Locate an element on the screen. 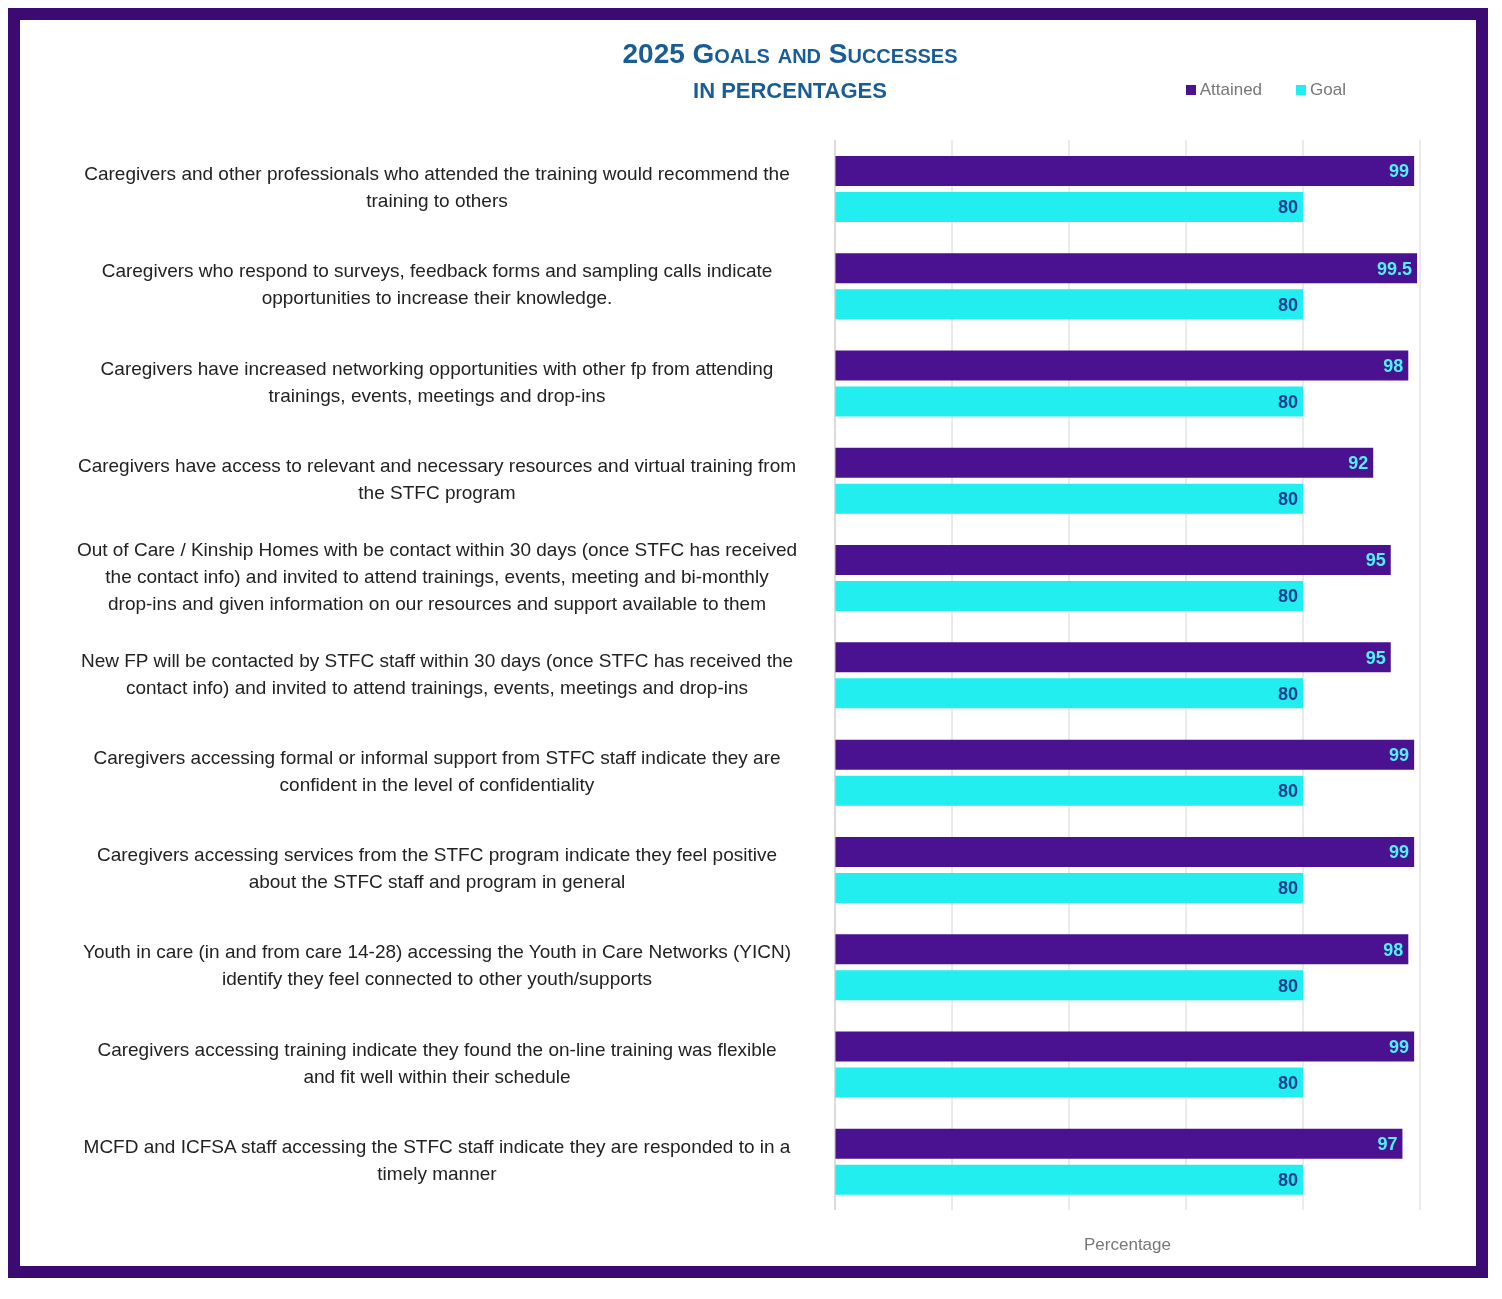 The image size is (1502, 1299). y-tick-label: Caregivers who respond to surveys, feedback forms and sampling calls indicate opportunities to increase their knowledge. is located at coordinates (437, 284).